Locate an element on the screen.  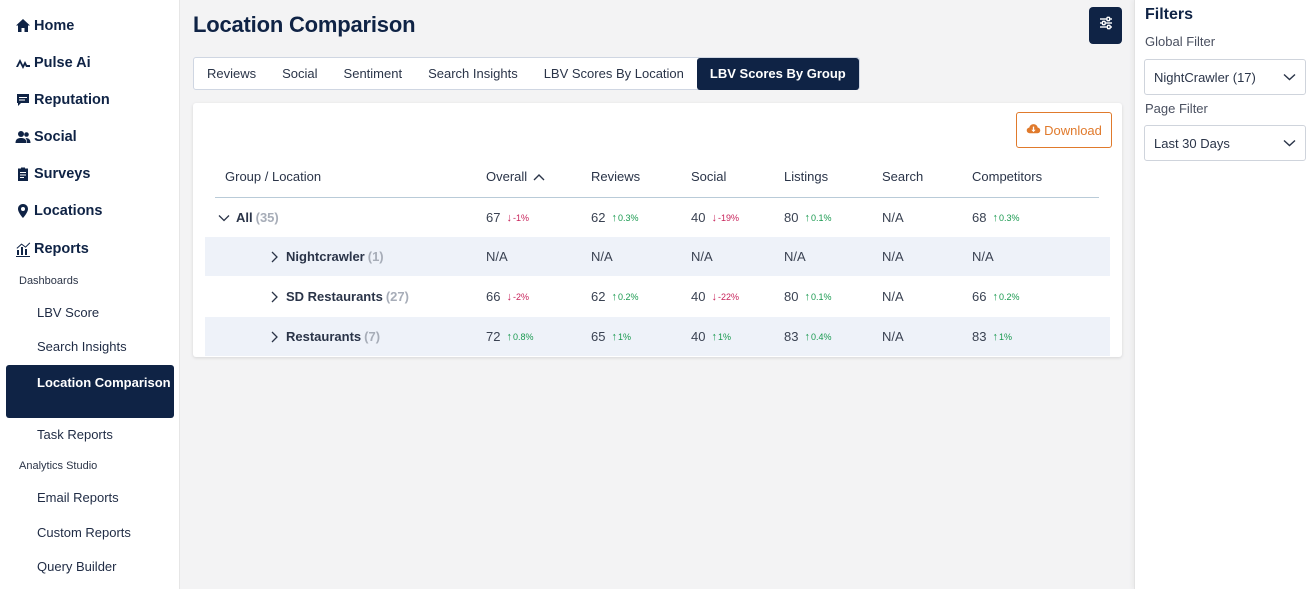
global-filter-select: NightCrawler (17) is located at coordinates (1225, 77).